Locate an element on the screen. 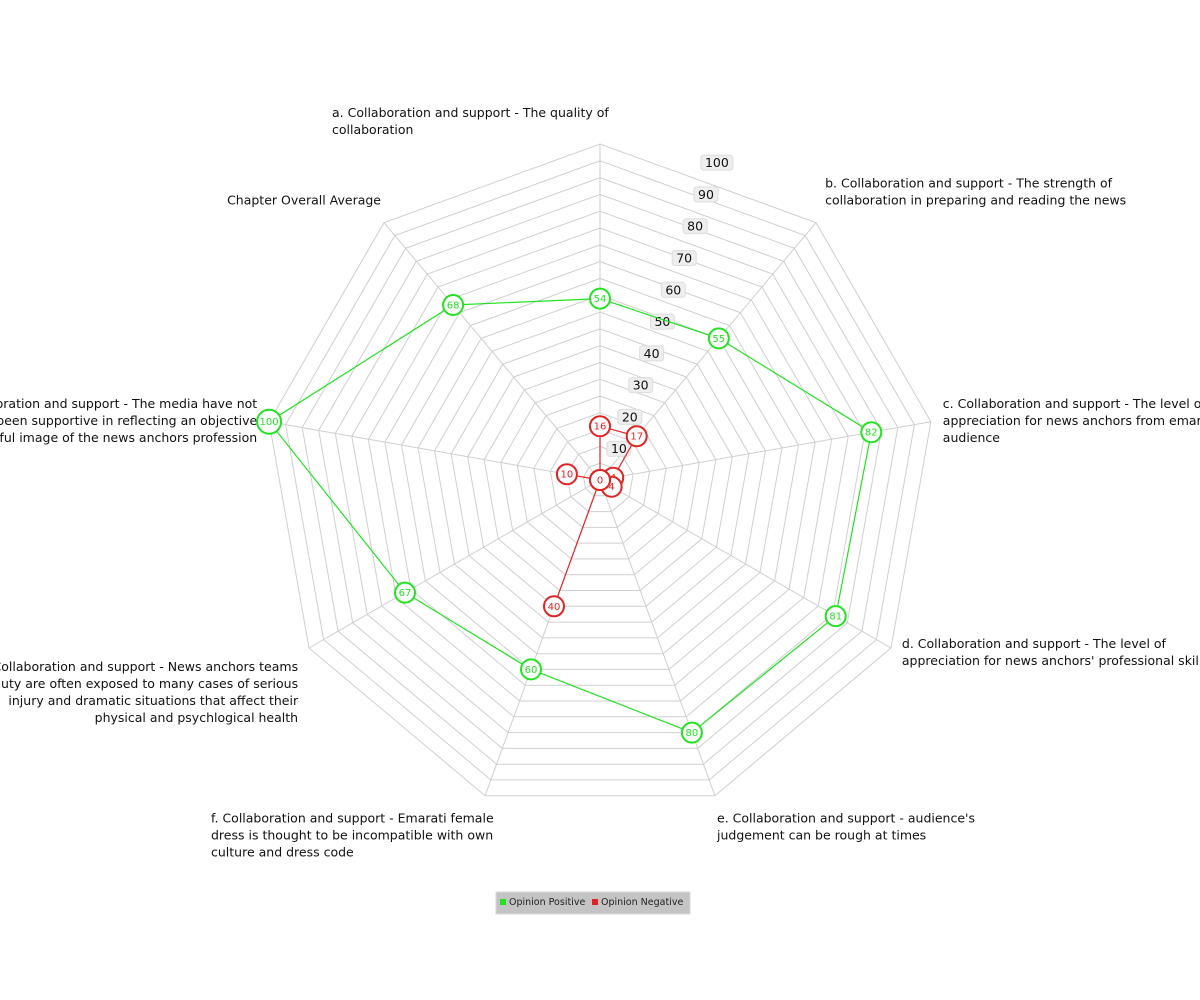  radial-tick-label: 10 is located at coordinates (619, 448).